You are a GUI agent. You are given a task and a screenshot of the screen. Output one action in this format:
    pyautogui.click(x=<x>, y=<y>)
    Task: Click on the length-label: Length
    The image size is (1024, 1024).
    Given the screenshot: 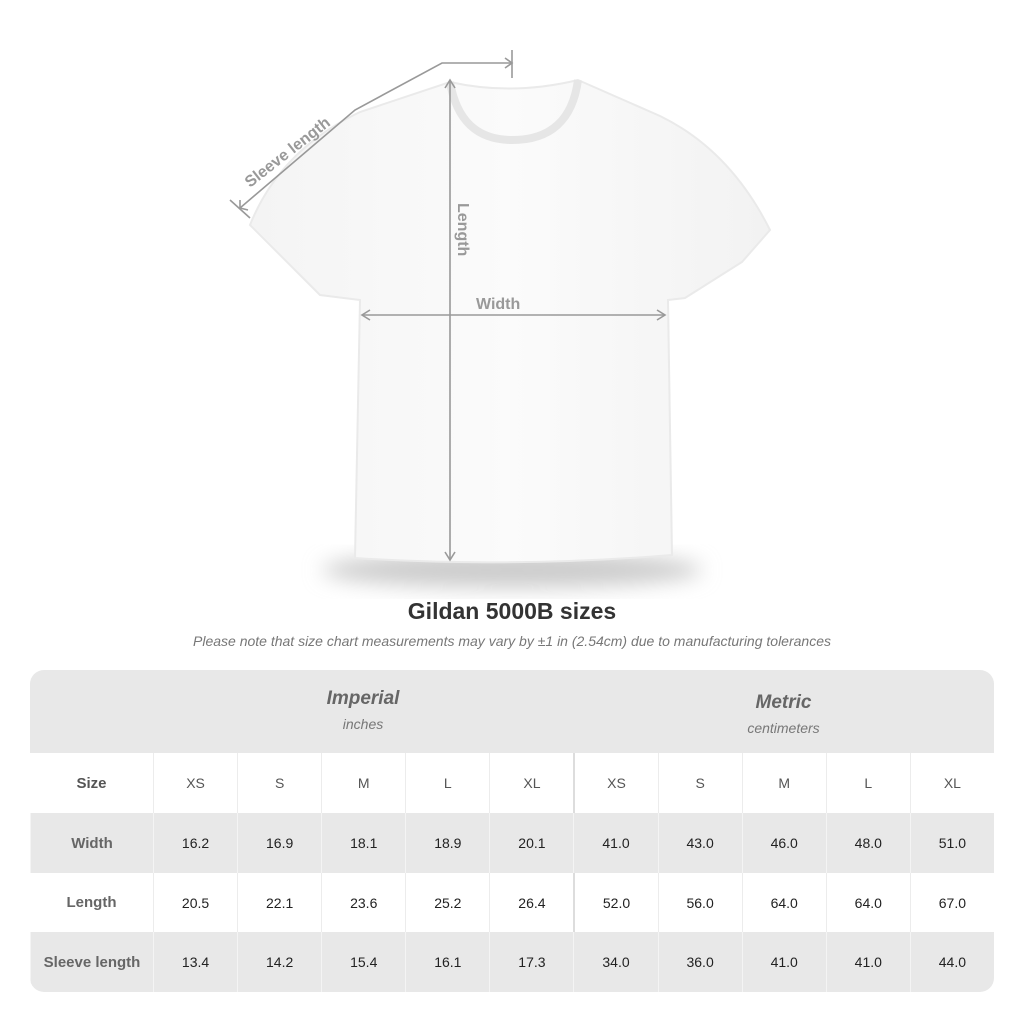 What is the action you would take?
    pyautogui.click(x=462, y=229)
    